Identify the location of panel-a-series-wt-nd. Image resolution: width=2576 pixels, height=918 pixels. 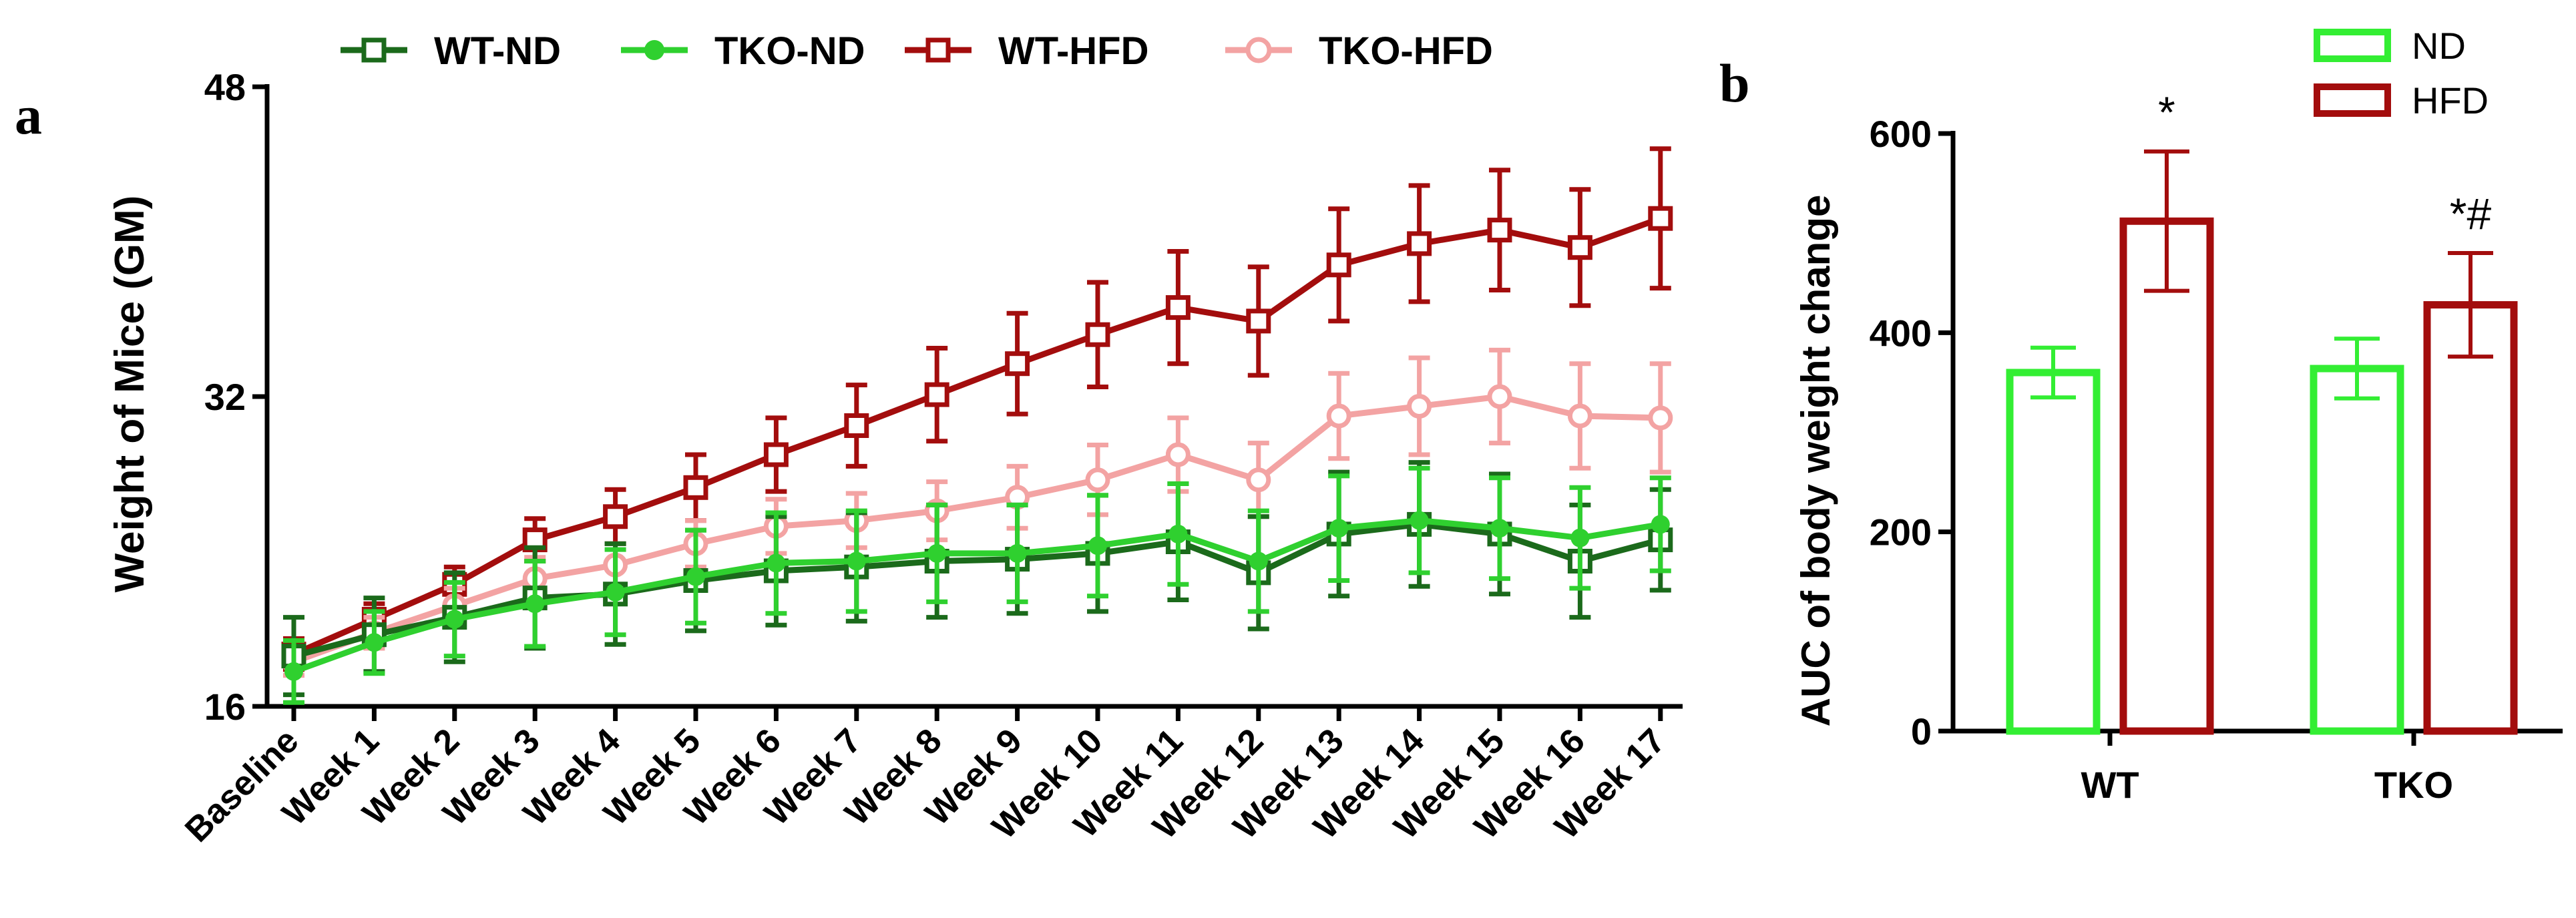
(977, 579).